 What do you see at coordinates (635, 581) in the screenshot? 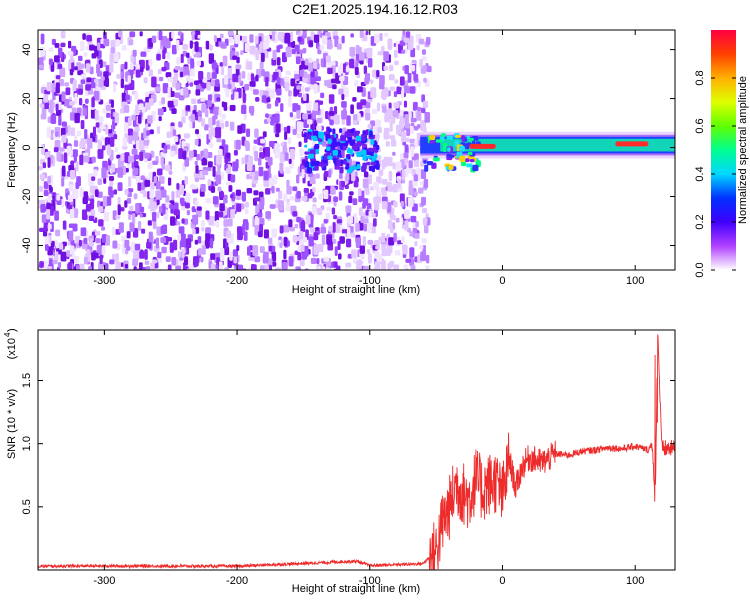
I see `snr-xtick-label: 100` at bounding box center [635, 581].